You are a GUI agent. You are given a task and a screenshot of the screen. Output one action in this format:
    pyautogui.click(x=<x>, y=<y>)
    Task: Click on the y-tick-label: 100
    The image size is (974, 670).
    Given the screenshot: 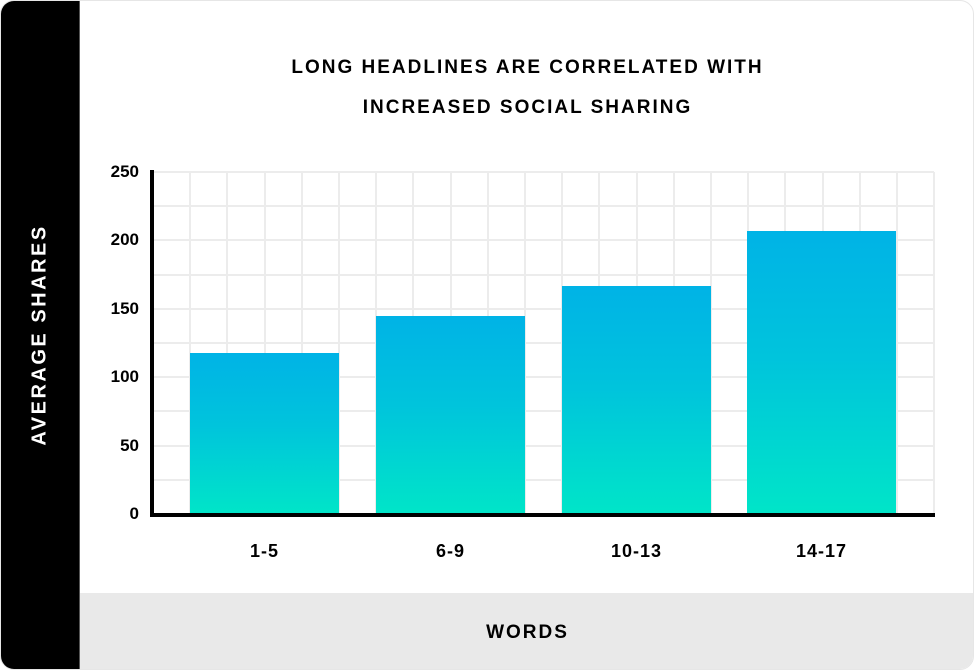 What is the action you would take?
    pyautogui.click(x=124, y=377)
    